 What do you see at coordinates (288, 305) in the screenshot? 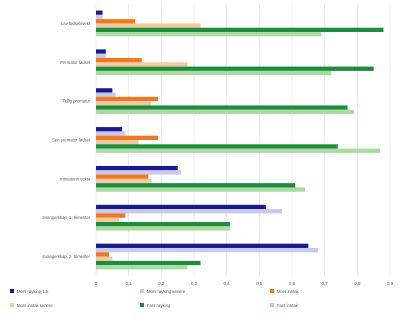
I see `legend-label: Fars inntak` at bounding box center [288, 305].